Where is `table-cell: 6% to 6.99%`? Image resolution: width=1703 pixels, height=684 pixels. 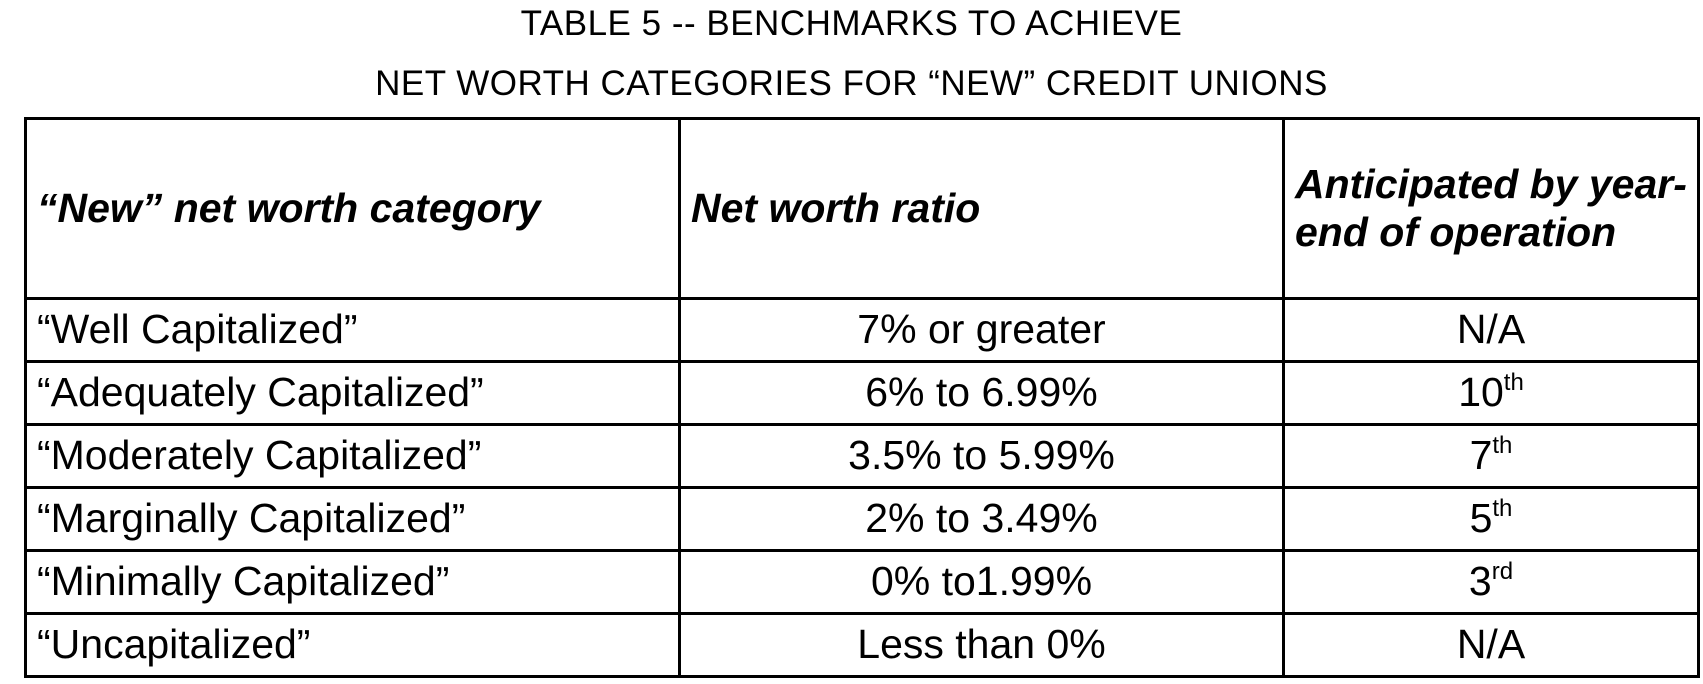
table-cell: 6% to 6.99% is located at coordinates (981, 393).